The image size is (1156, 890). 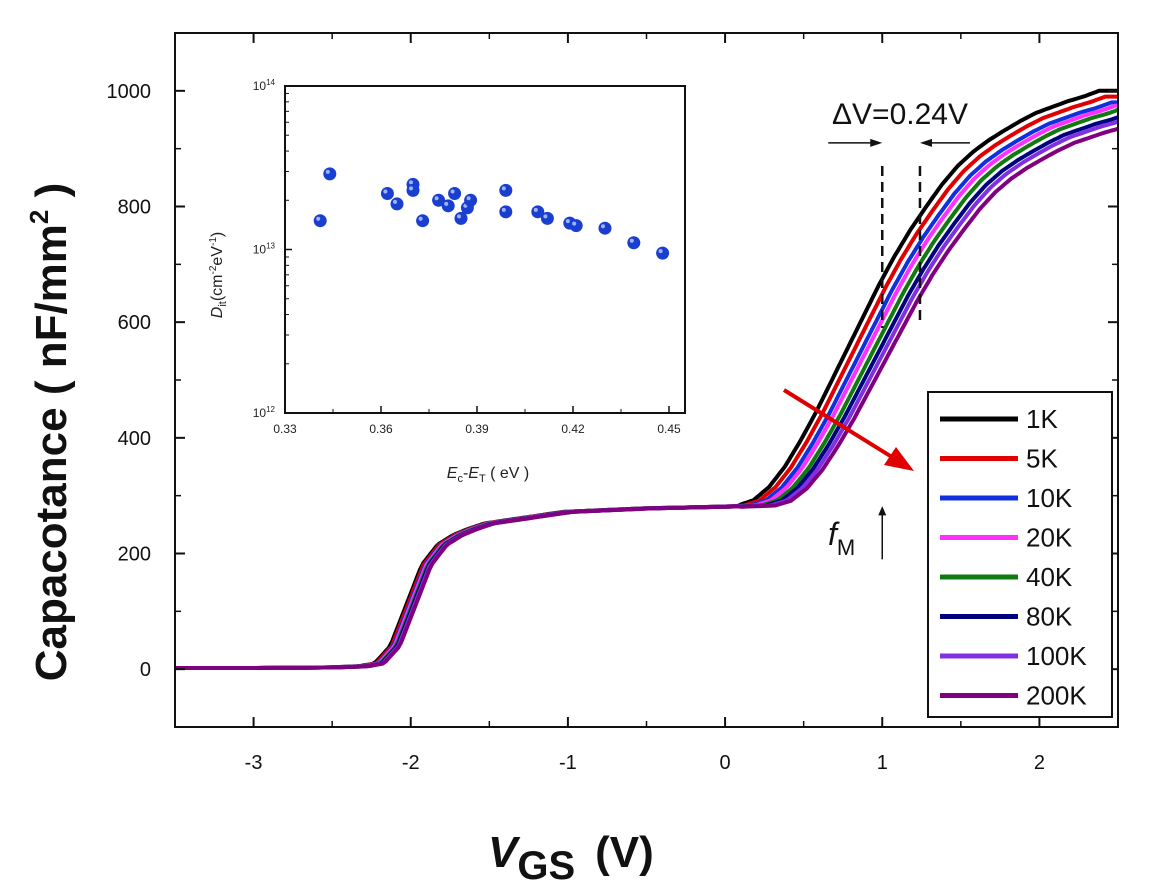 What do you see at coordinates (900, 114) in the screenshot?
I see `delta-v-annotation: ΔV=0.24V` at bounding box center [900, 114].